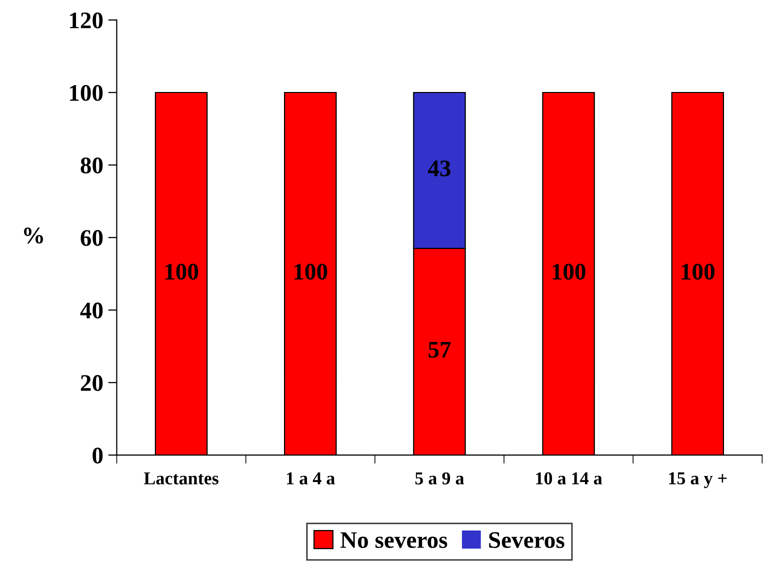 This screenshot has height=571, width=773. What do you see at coordinates (86, 20) in the screenshot?
I see `y-tick-label: 120` at bounding box center [86, 20].